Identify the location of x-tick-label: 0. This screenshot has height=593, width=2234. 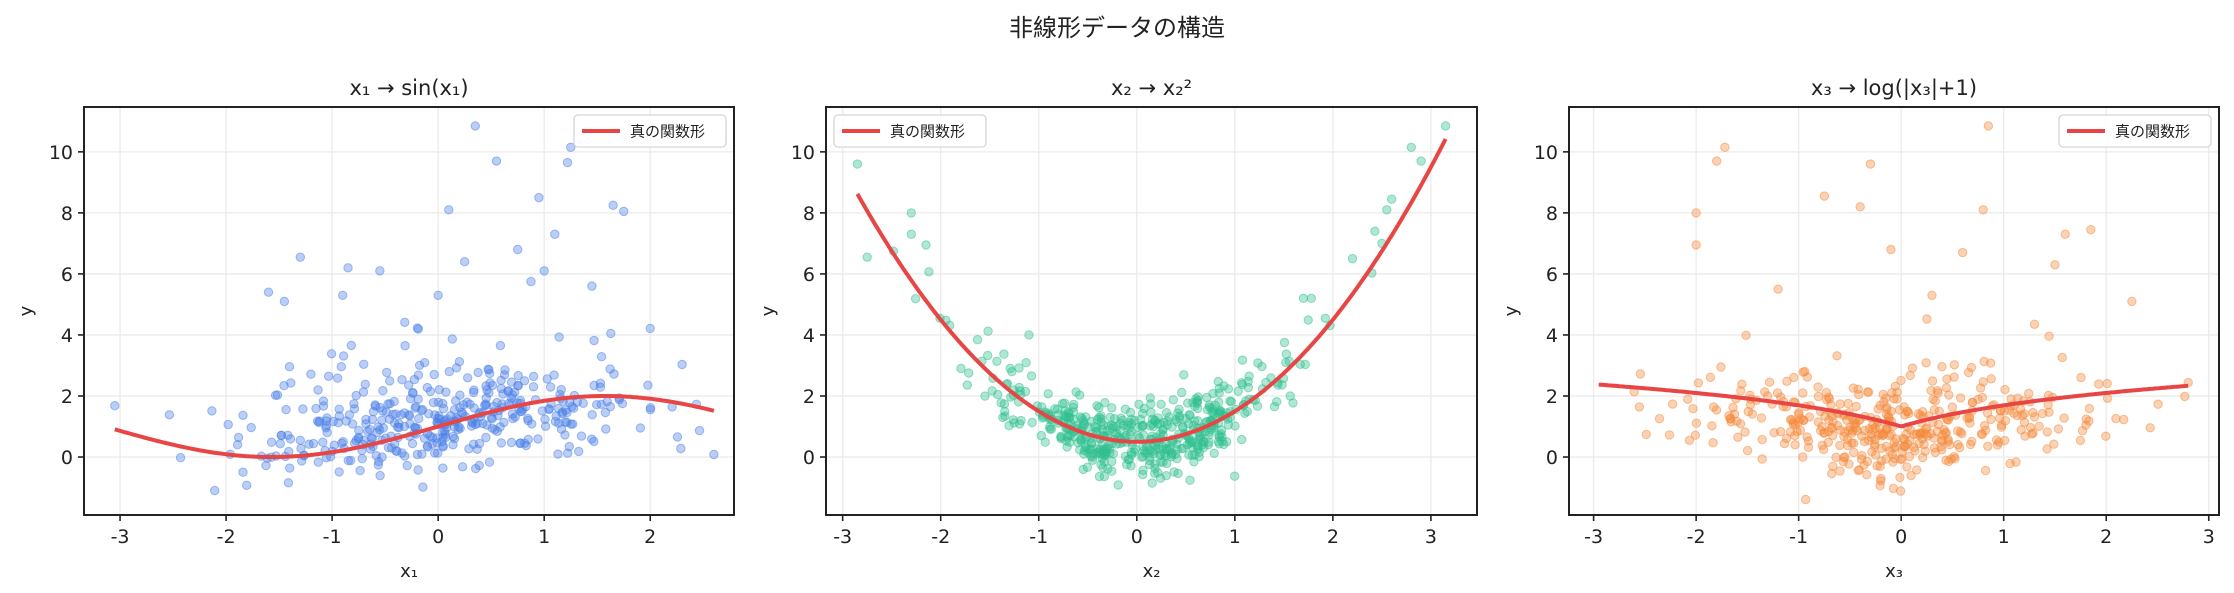
(1137, 537).